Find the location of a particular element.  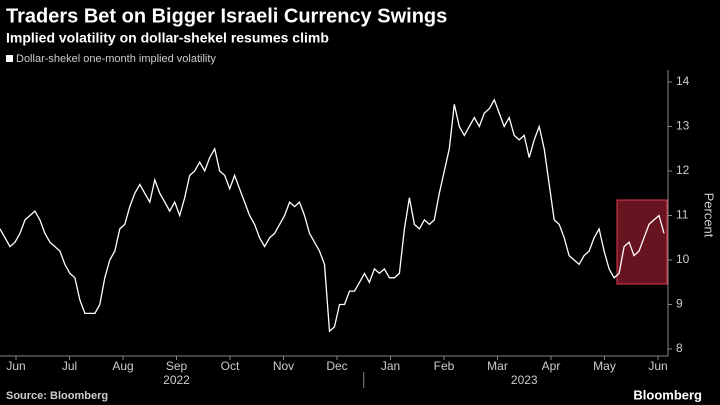

y-tick-label: 8 is located at coordinates (679, 348).